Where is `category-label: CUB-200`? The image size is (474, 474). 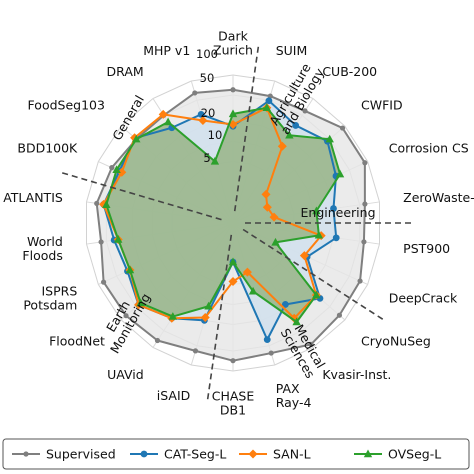 category-label: CUB-200 is located at coordinates (349, 71).